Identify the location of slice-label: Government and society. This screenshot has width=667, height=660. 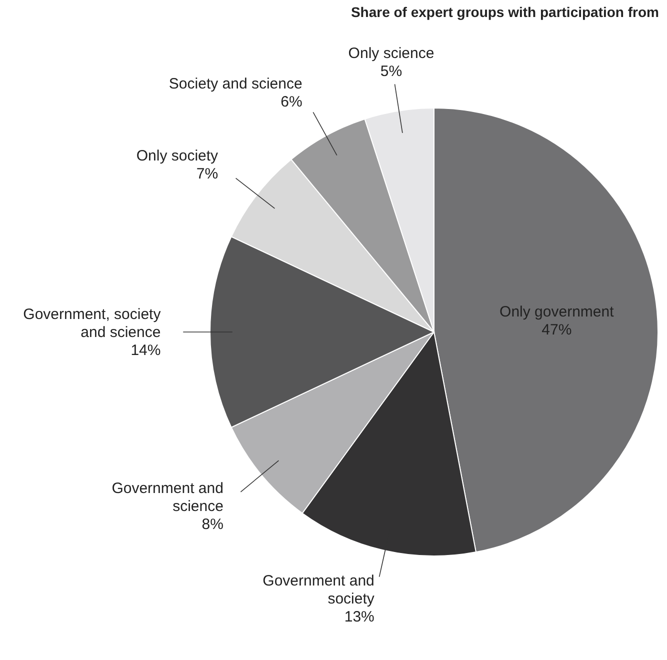
(318, 590).